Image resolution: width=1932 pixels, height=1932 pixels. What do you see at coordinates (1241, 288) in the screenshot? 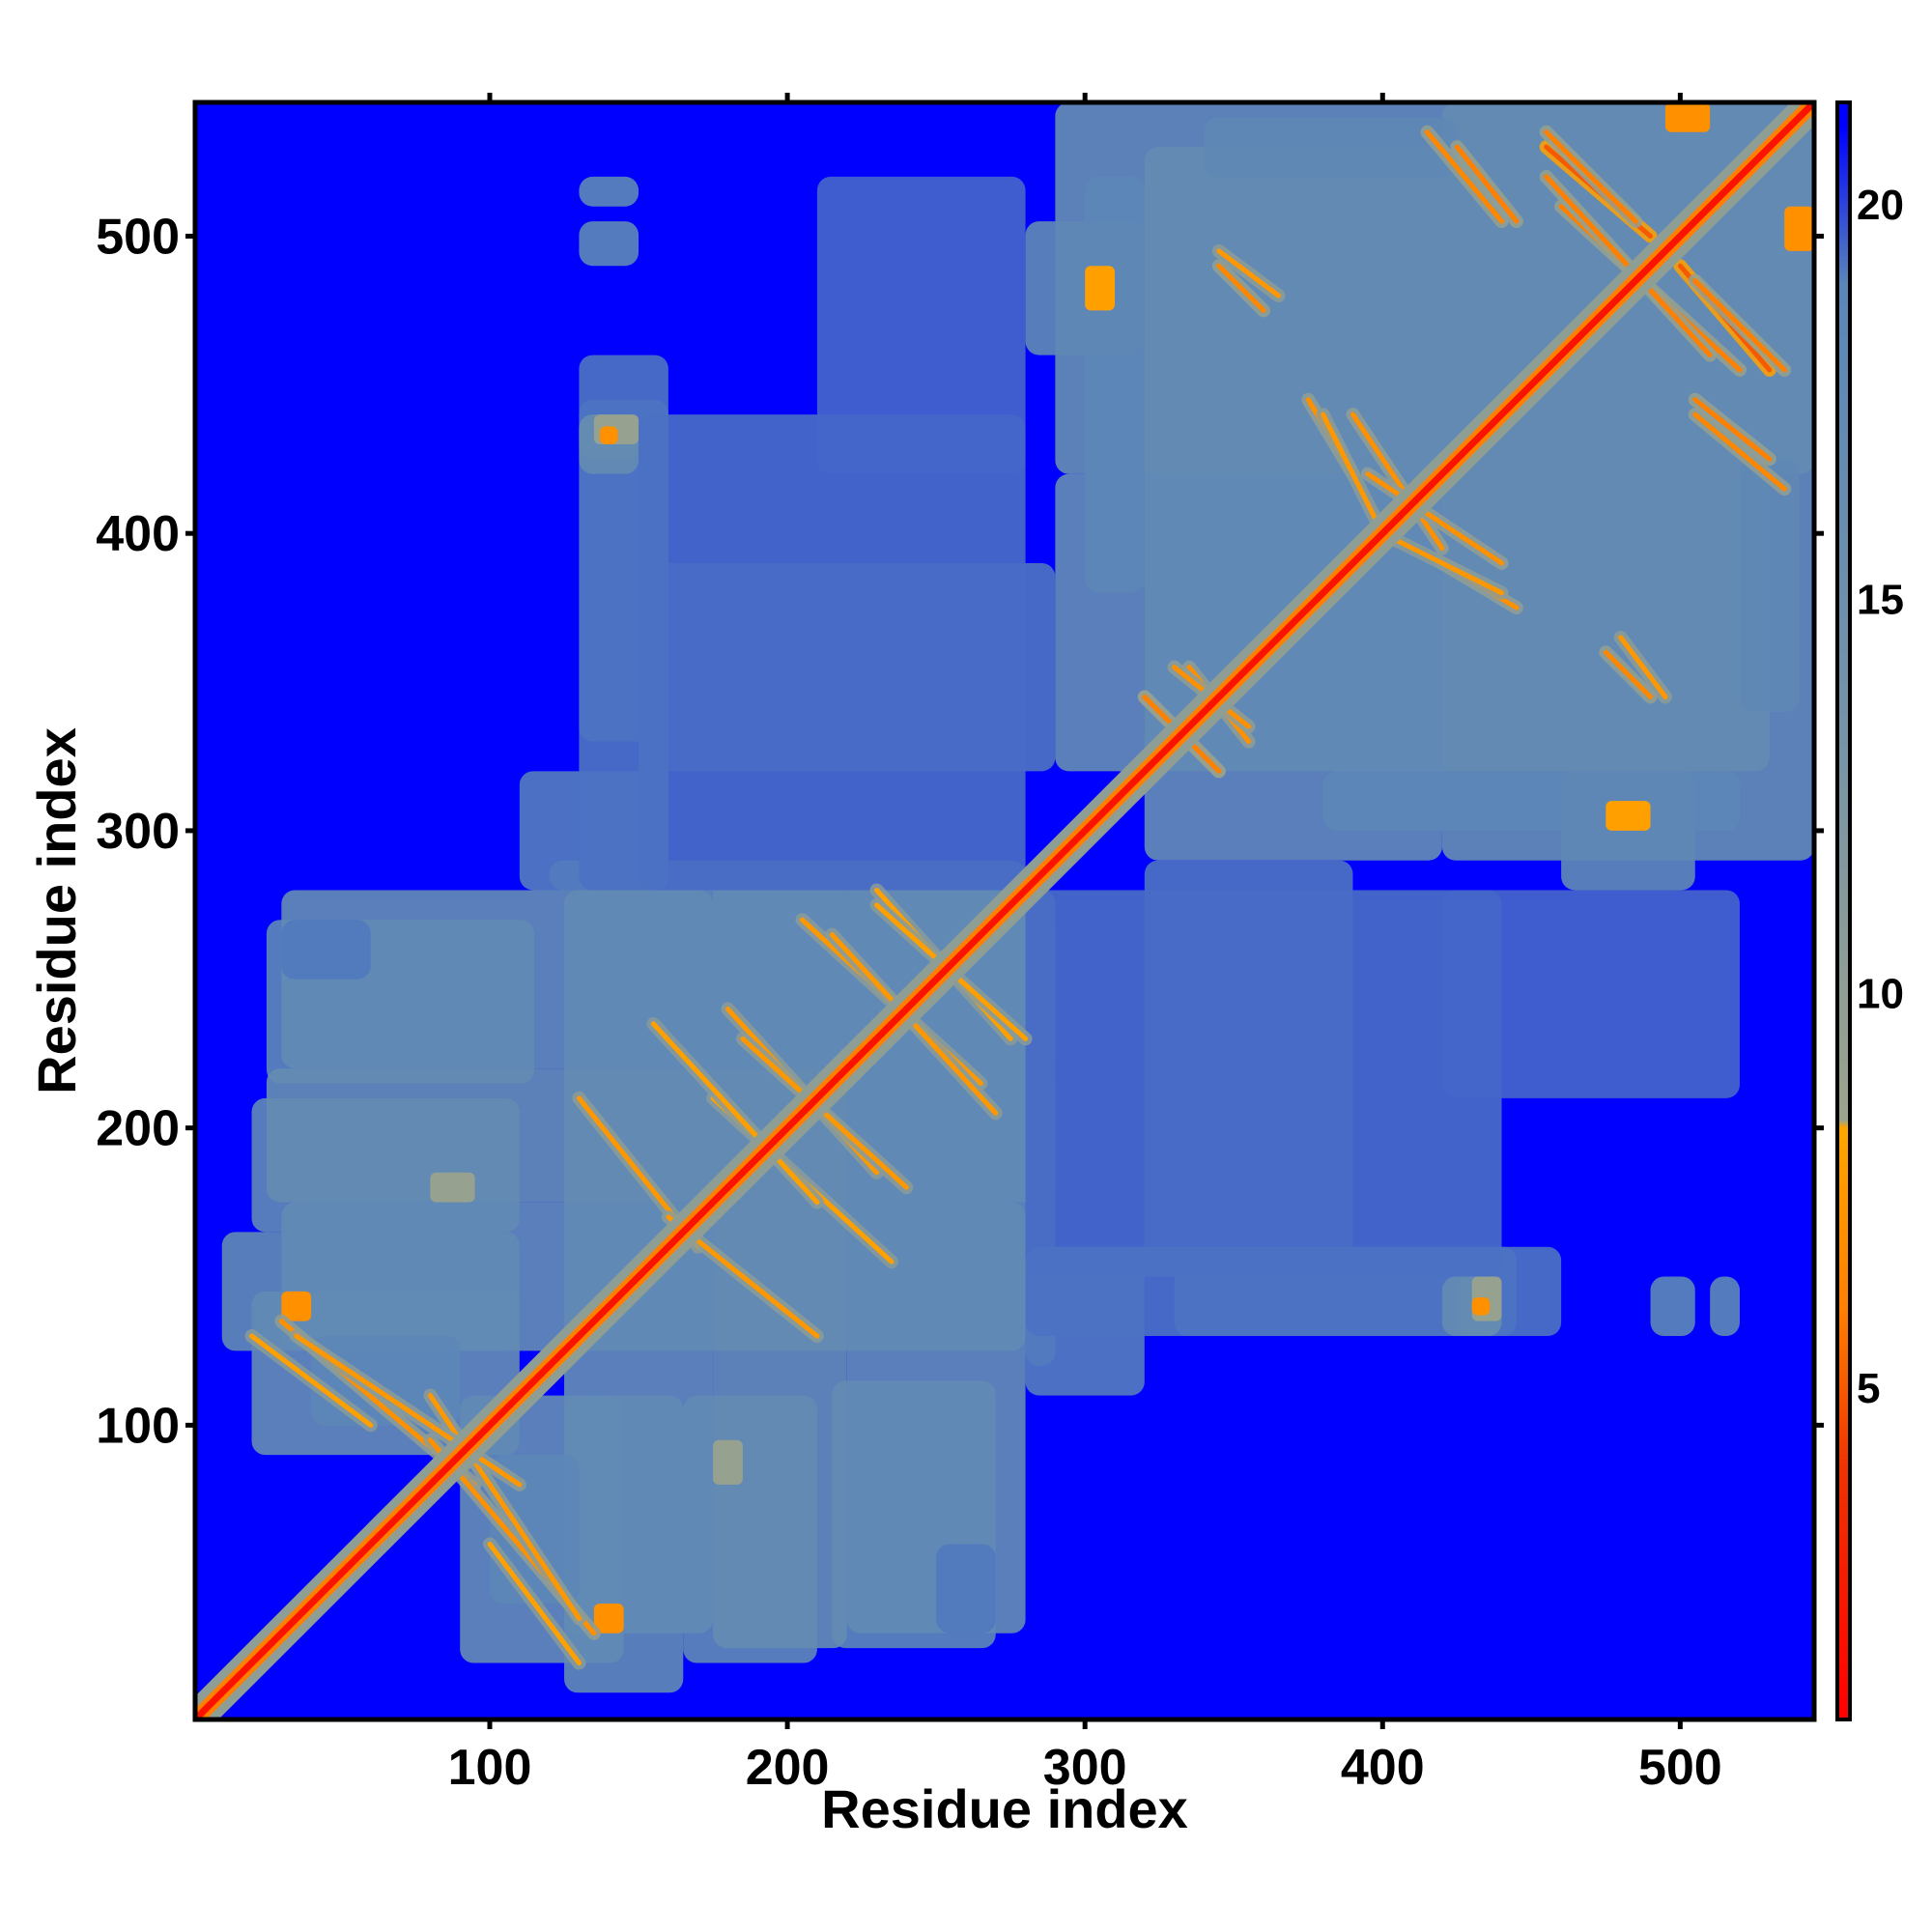
I see `contact-line-16-mirror` at bounding box center [1241, 288].